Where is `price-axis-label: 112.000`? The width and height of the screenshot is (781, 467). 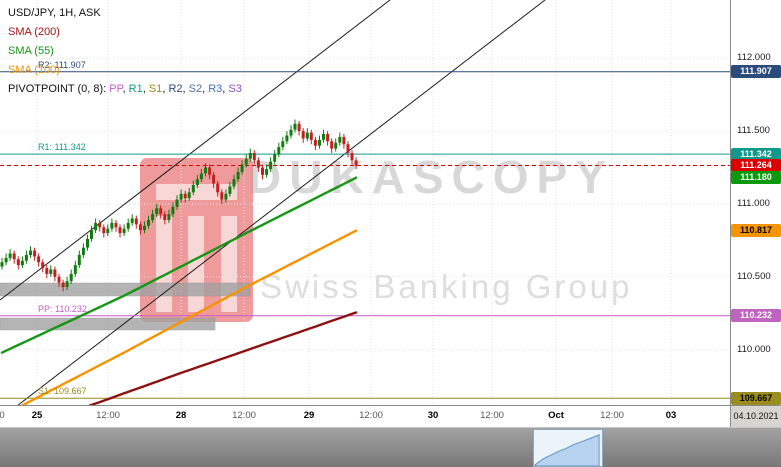 price-axis-label: 112.000 is located at coordinates (754, 57).